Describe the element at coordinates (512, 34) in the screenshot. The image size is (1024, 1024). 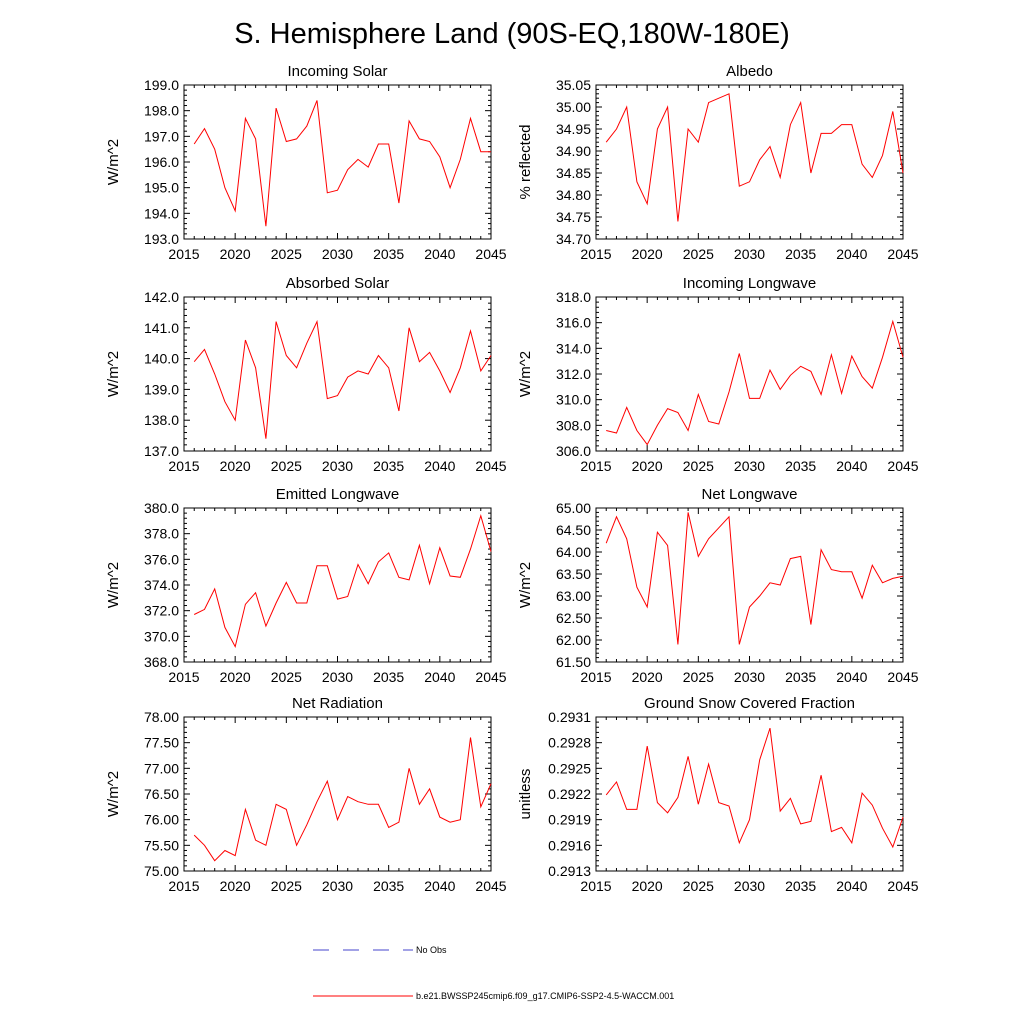
I see `figure-title: S. Hemisphere Land (90S-EQ,180W-180E)` at that location.